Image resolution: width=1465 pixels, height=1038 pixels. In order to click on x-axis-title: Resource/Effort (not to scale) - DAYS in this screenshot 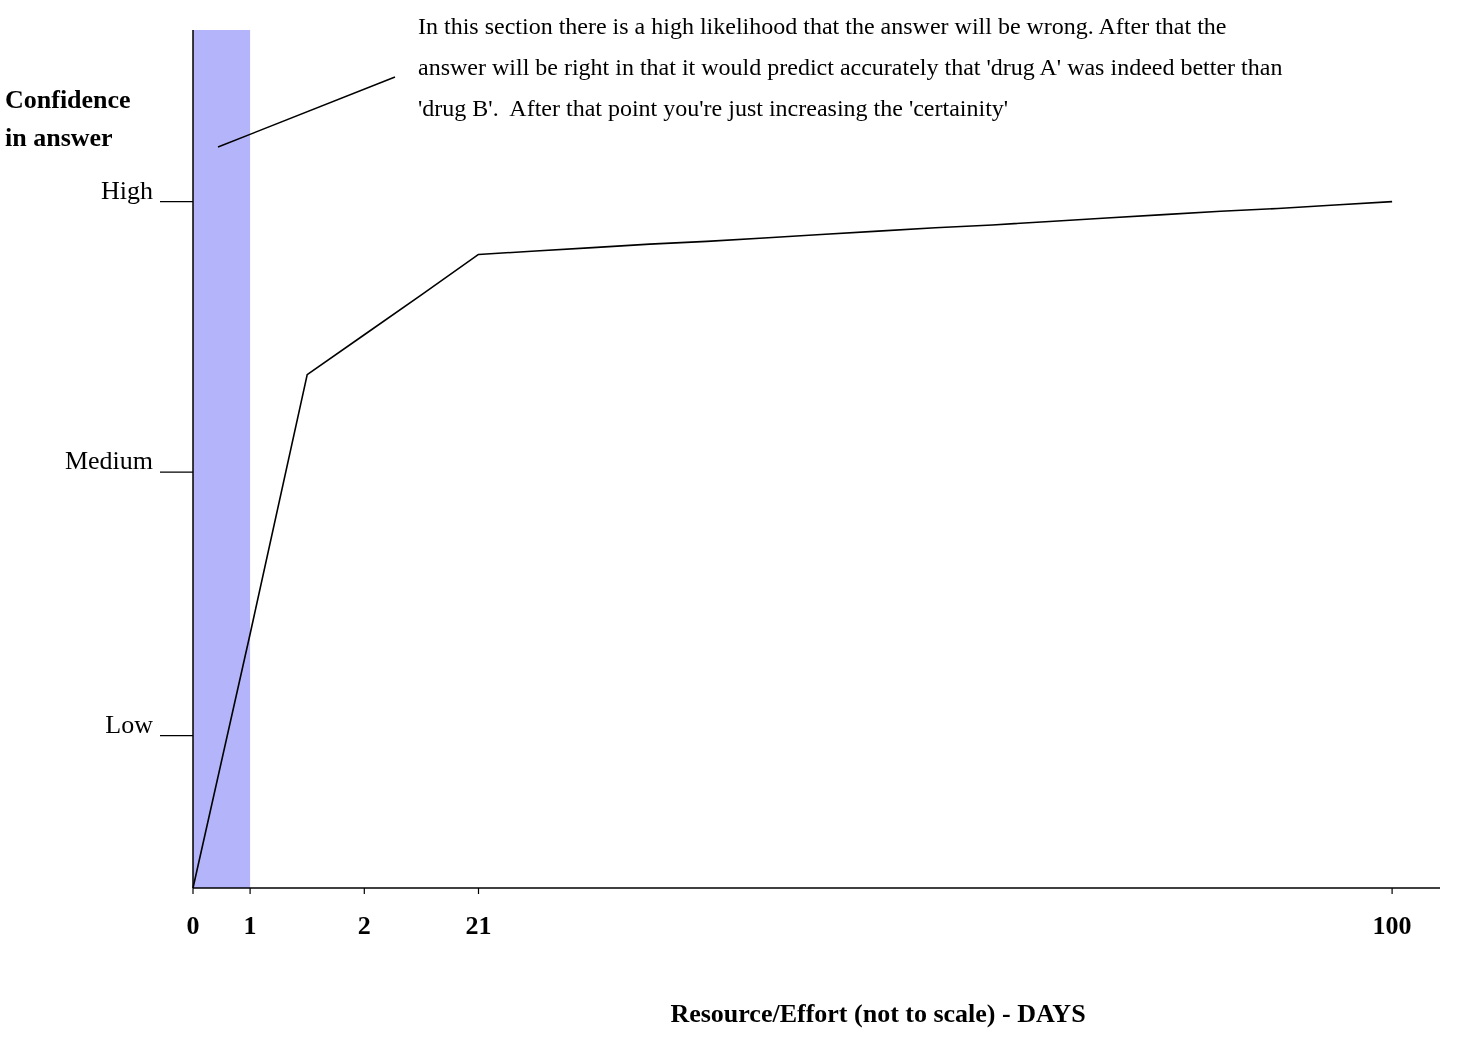, I will do `click(878, 1013)`.